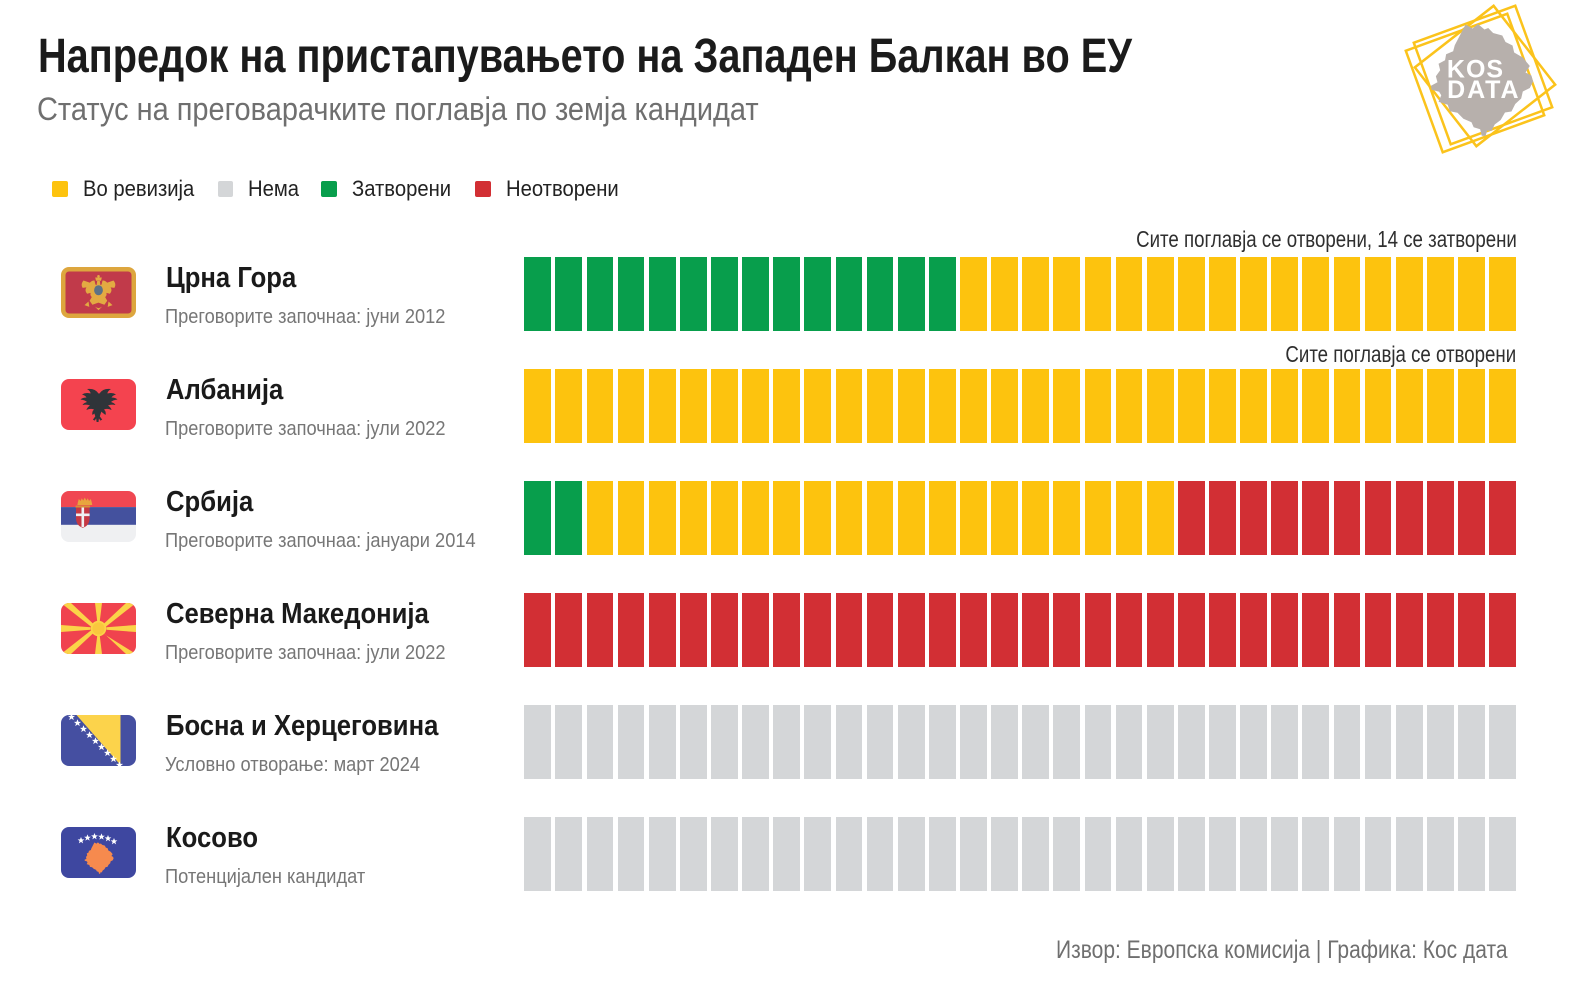 The width and height of the screenshot is (1582, 994). I want to click on svg-text: KOS, so click(1475, 69).